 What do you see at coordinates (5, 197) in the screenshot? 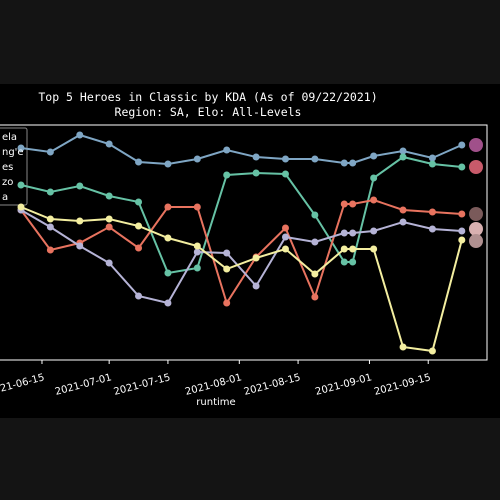
I see `legend-label: a` at bounding box center [5, 197].